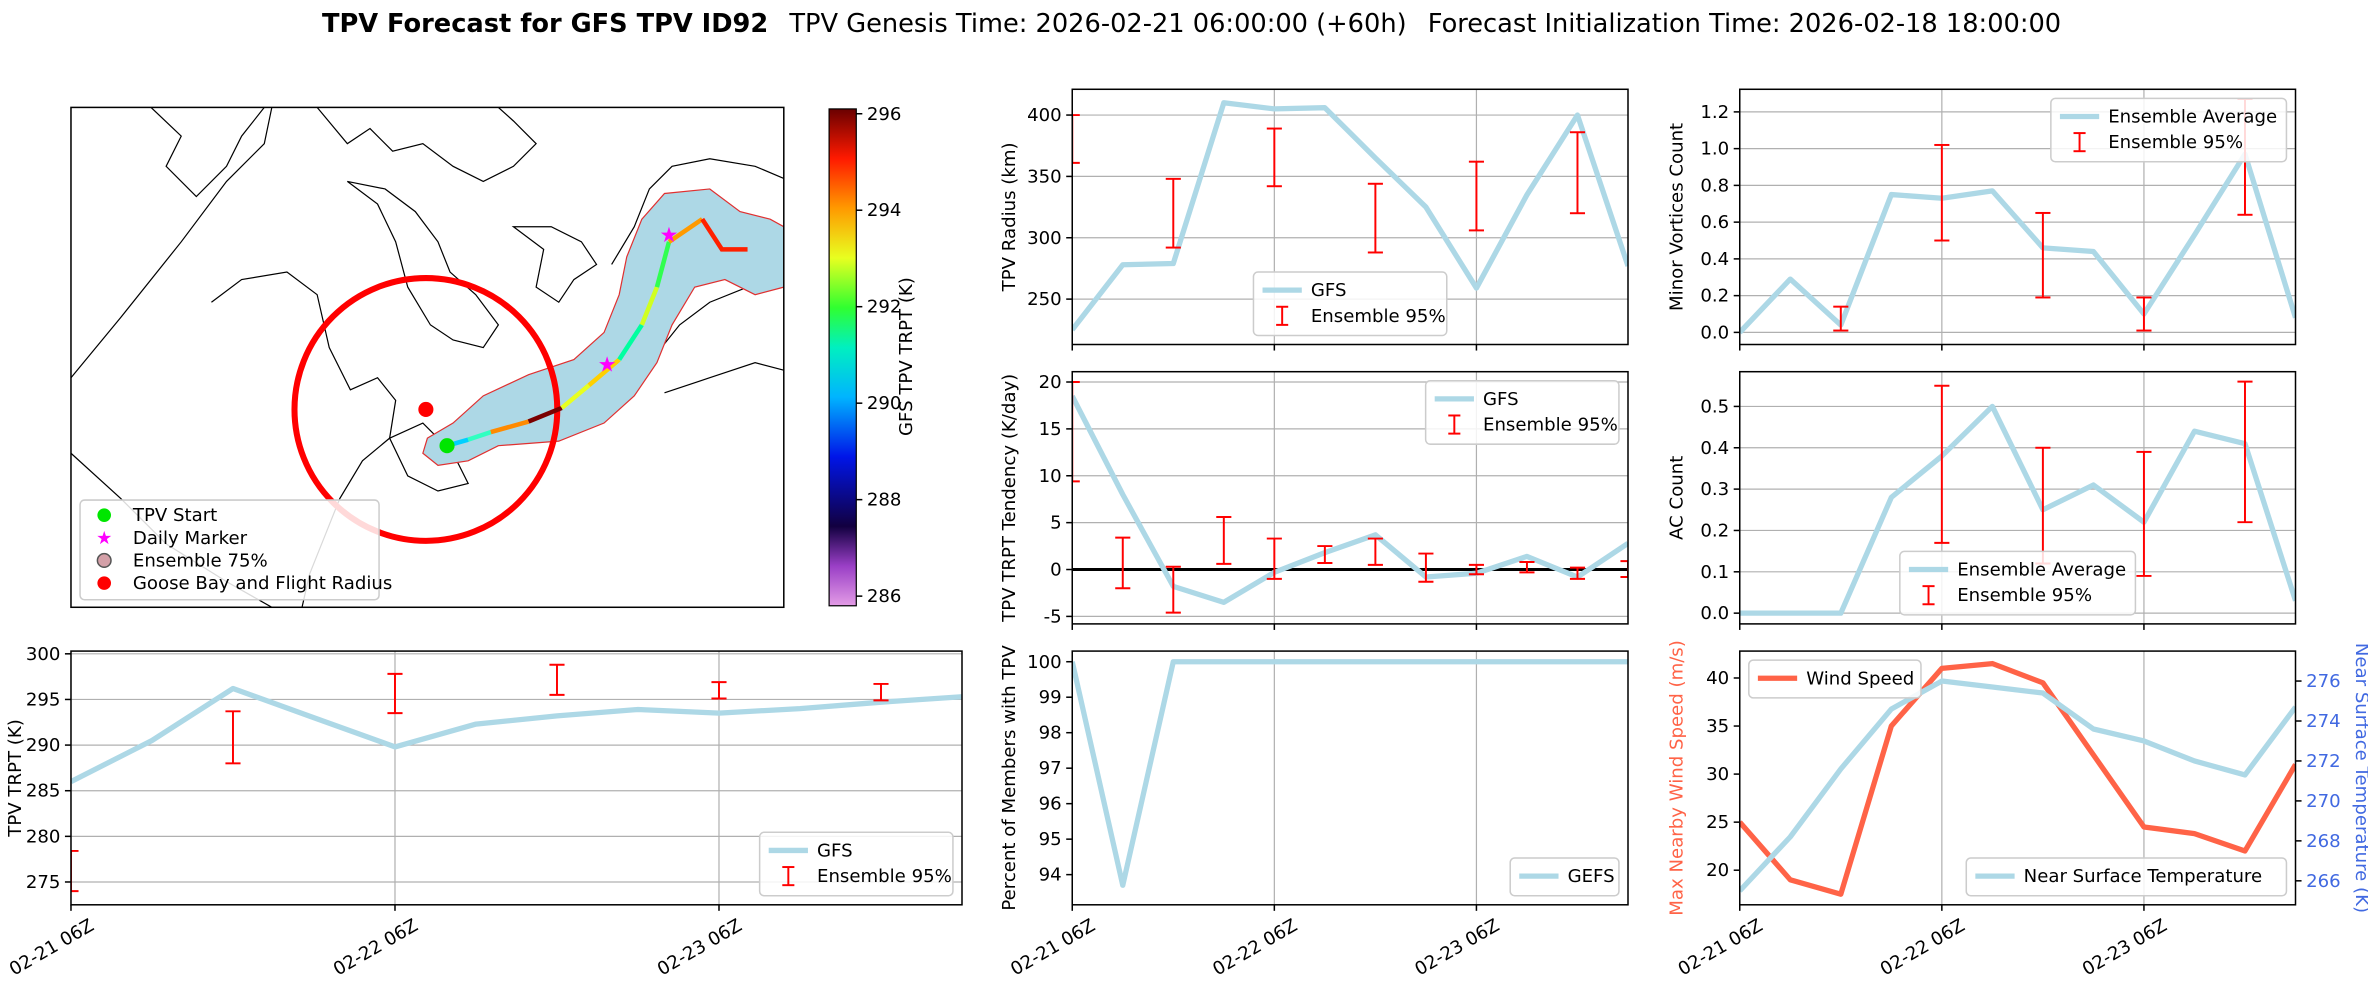 This screenshot has height=982, width=2368. Describe the element at coordinates (1050, 768) in the screenshot. I see `y-tick-label: 97` at that location.